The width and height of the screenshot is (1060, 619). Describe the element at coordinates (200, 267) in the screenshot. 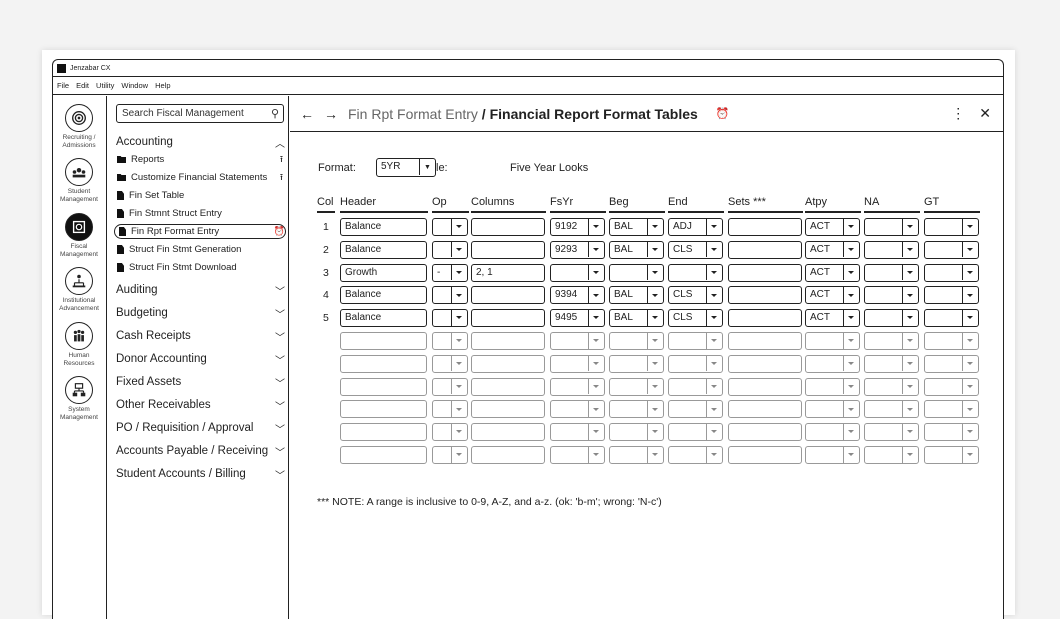

I see `nav-item-7: Struct Fin Stmt Download` at that location.